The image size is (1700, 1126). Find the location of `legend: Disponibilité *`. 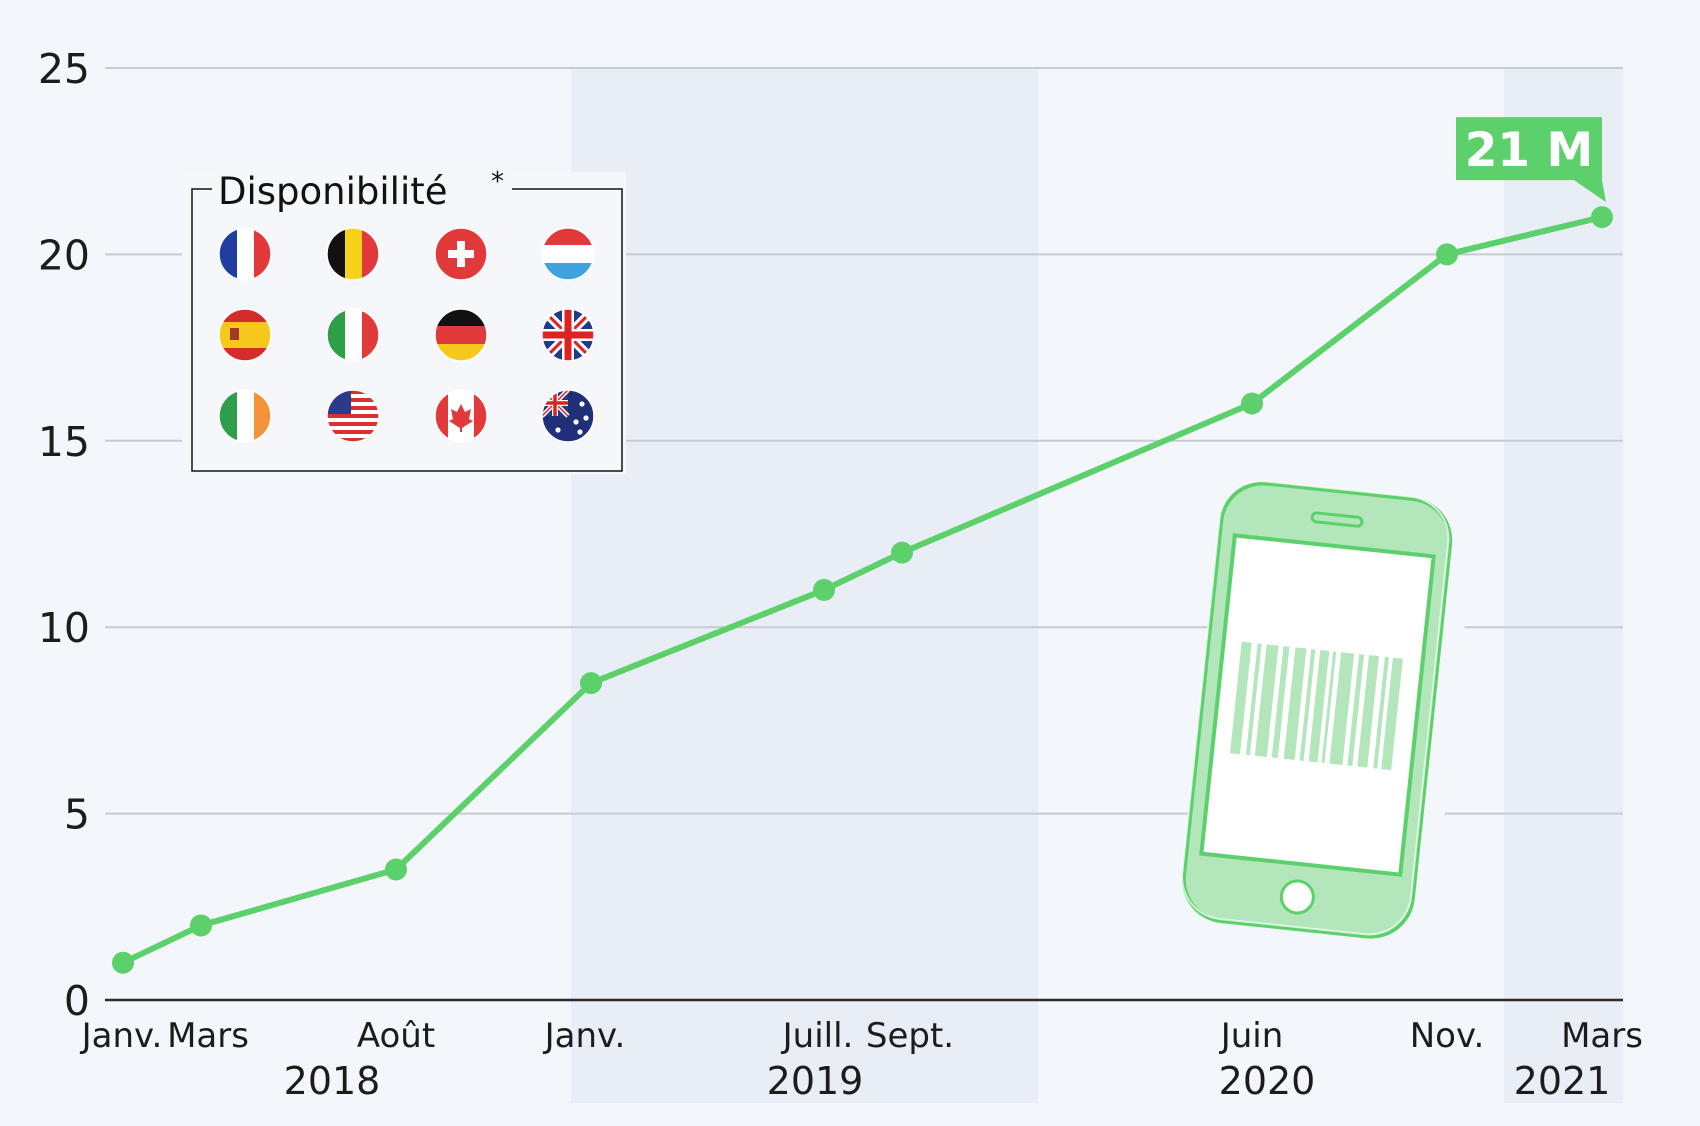

legend: Disponibilité * is located at coordinates (404, 320).